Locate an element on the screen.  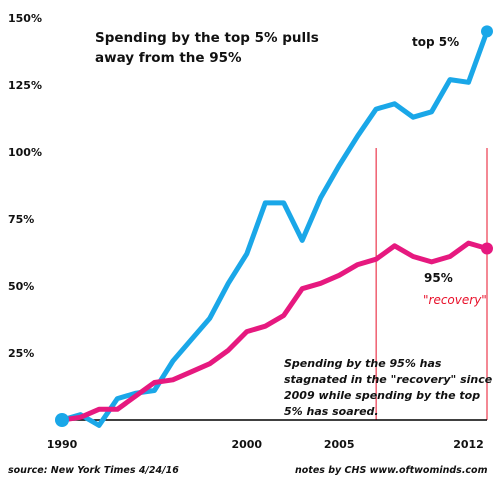
y-tick-label: 150% is located at coordinates (25, 18).